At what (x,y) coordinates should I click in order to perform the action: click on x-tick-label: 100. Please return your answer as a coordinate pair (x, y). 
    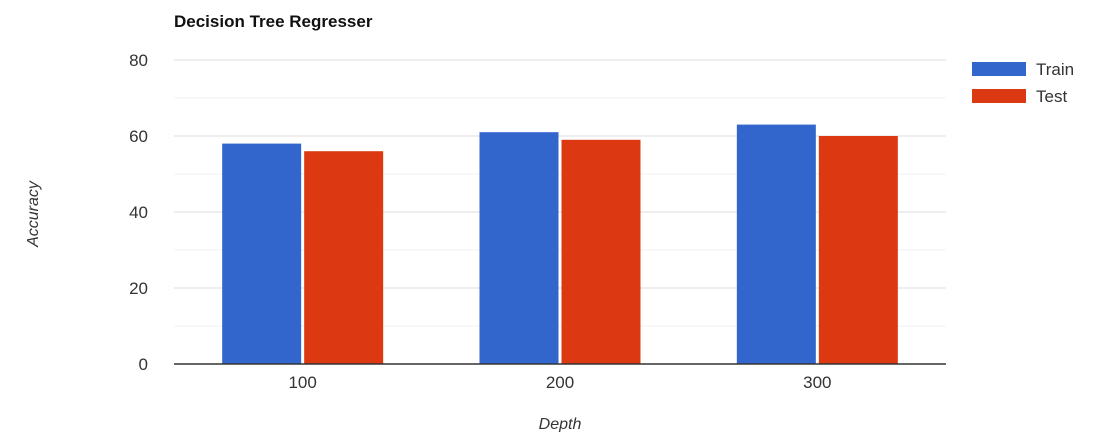
    Looking at the image, I should click on (302, 382).